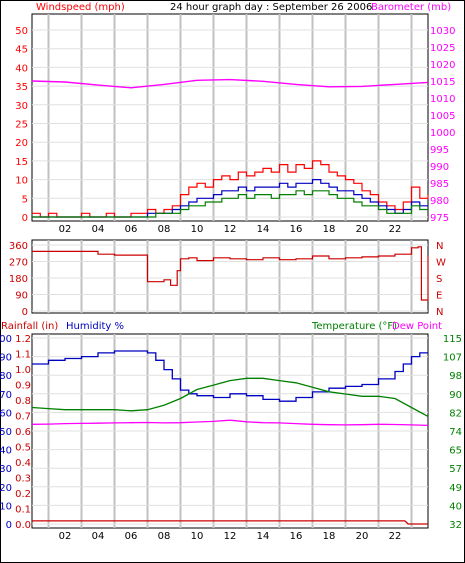 The image size is (465, 563). What do you see at coordinates (354, 326) in the screenshot?
I see `temperature-axis-title: Temperature (°F)` at bounding box center [354, 326].